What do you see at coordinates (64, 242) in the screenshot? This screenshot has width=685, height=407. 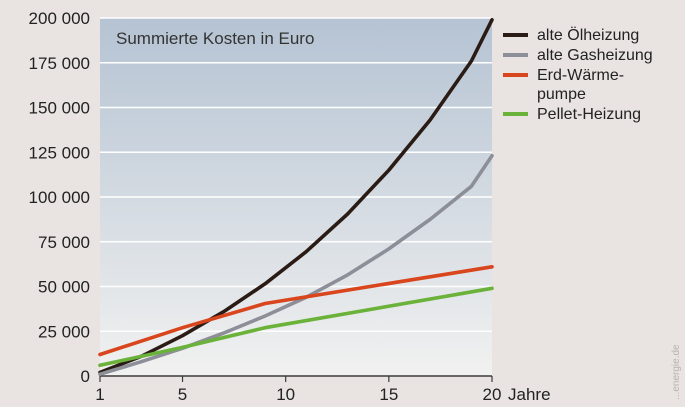 I see `y-tick-label: 75 000` at bounding box center [64, 242].